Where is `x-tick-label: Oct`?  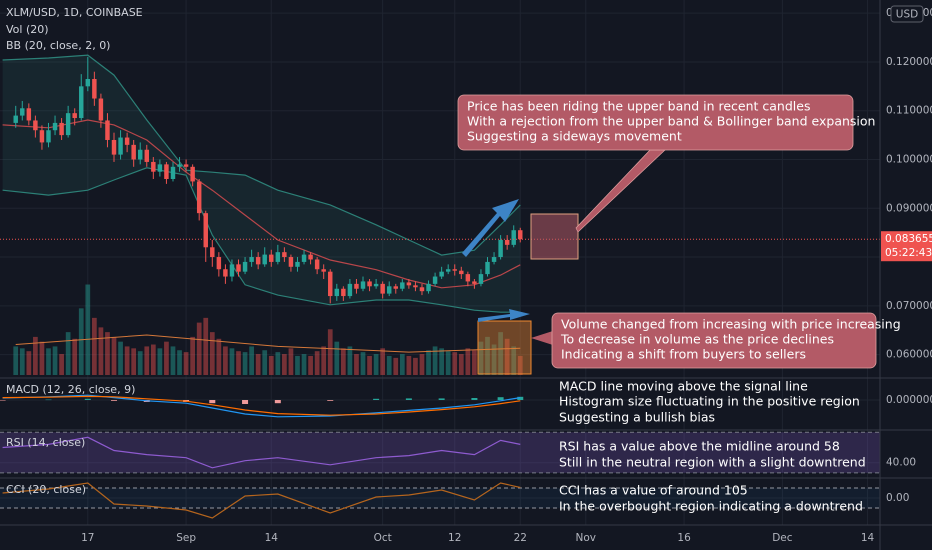
x-tick-label: Oct is located at coordinates (383, 538).